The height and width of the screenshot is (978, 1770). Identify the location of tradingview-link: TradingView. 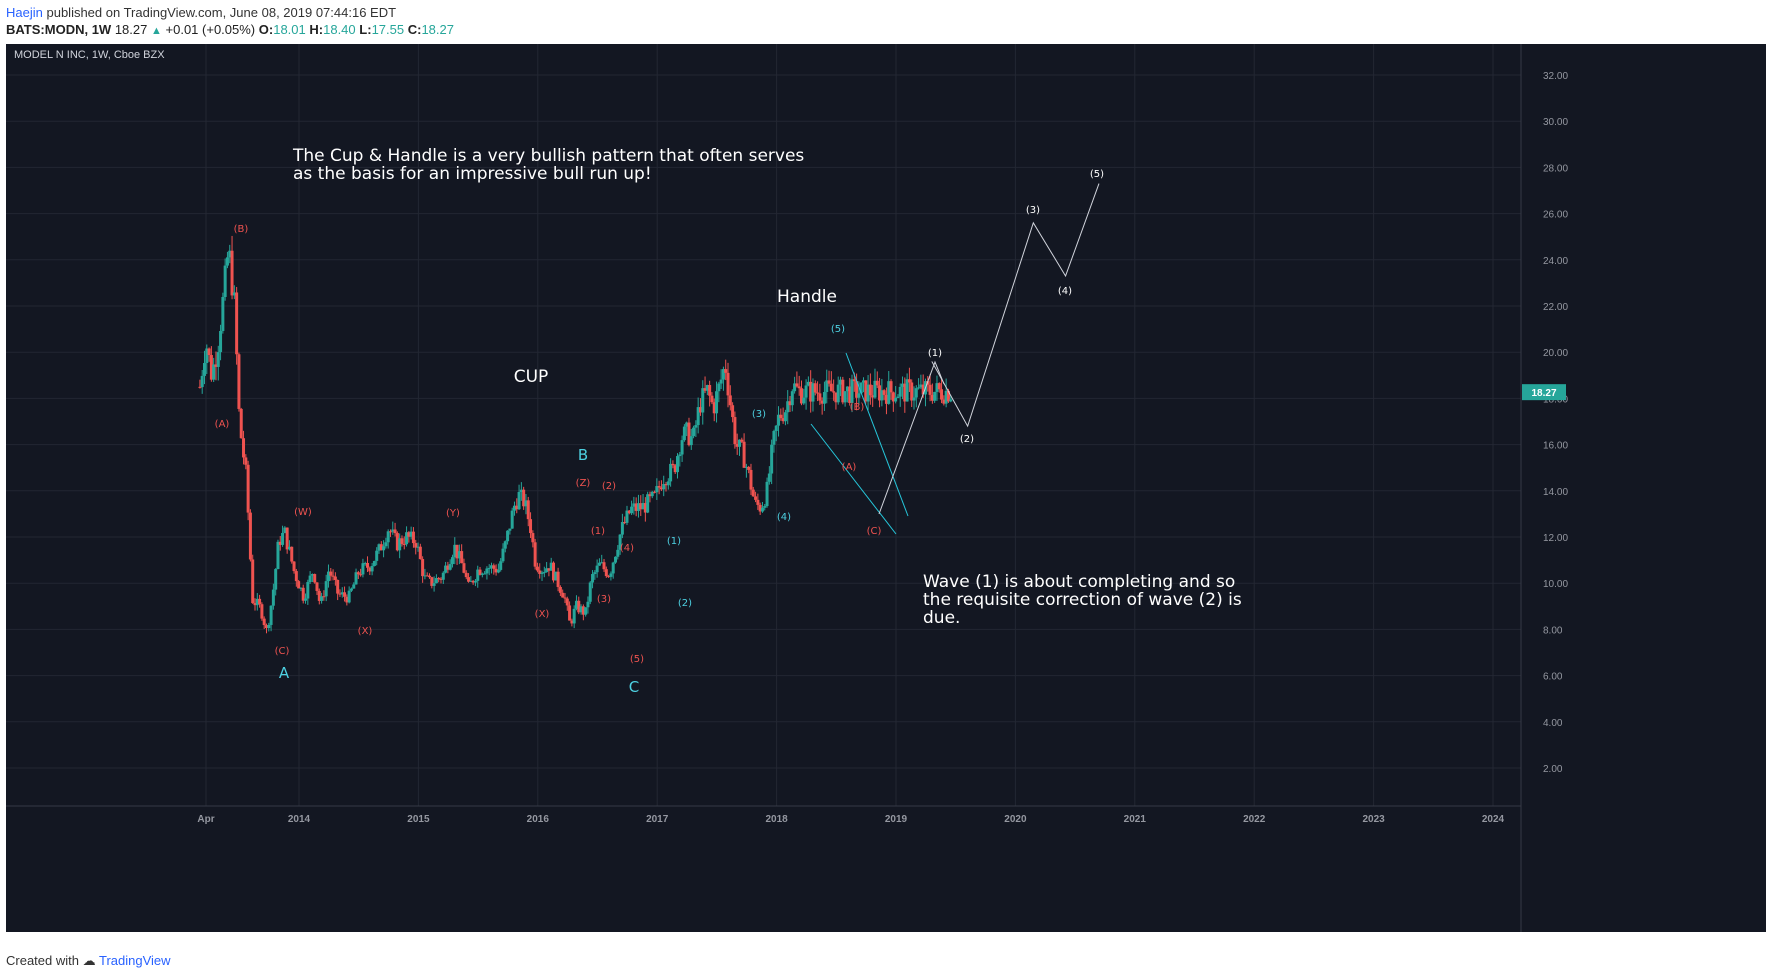
(135, 960).